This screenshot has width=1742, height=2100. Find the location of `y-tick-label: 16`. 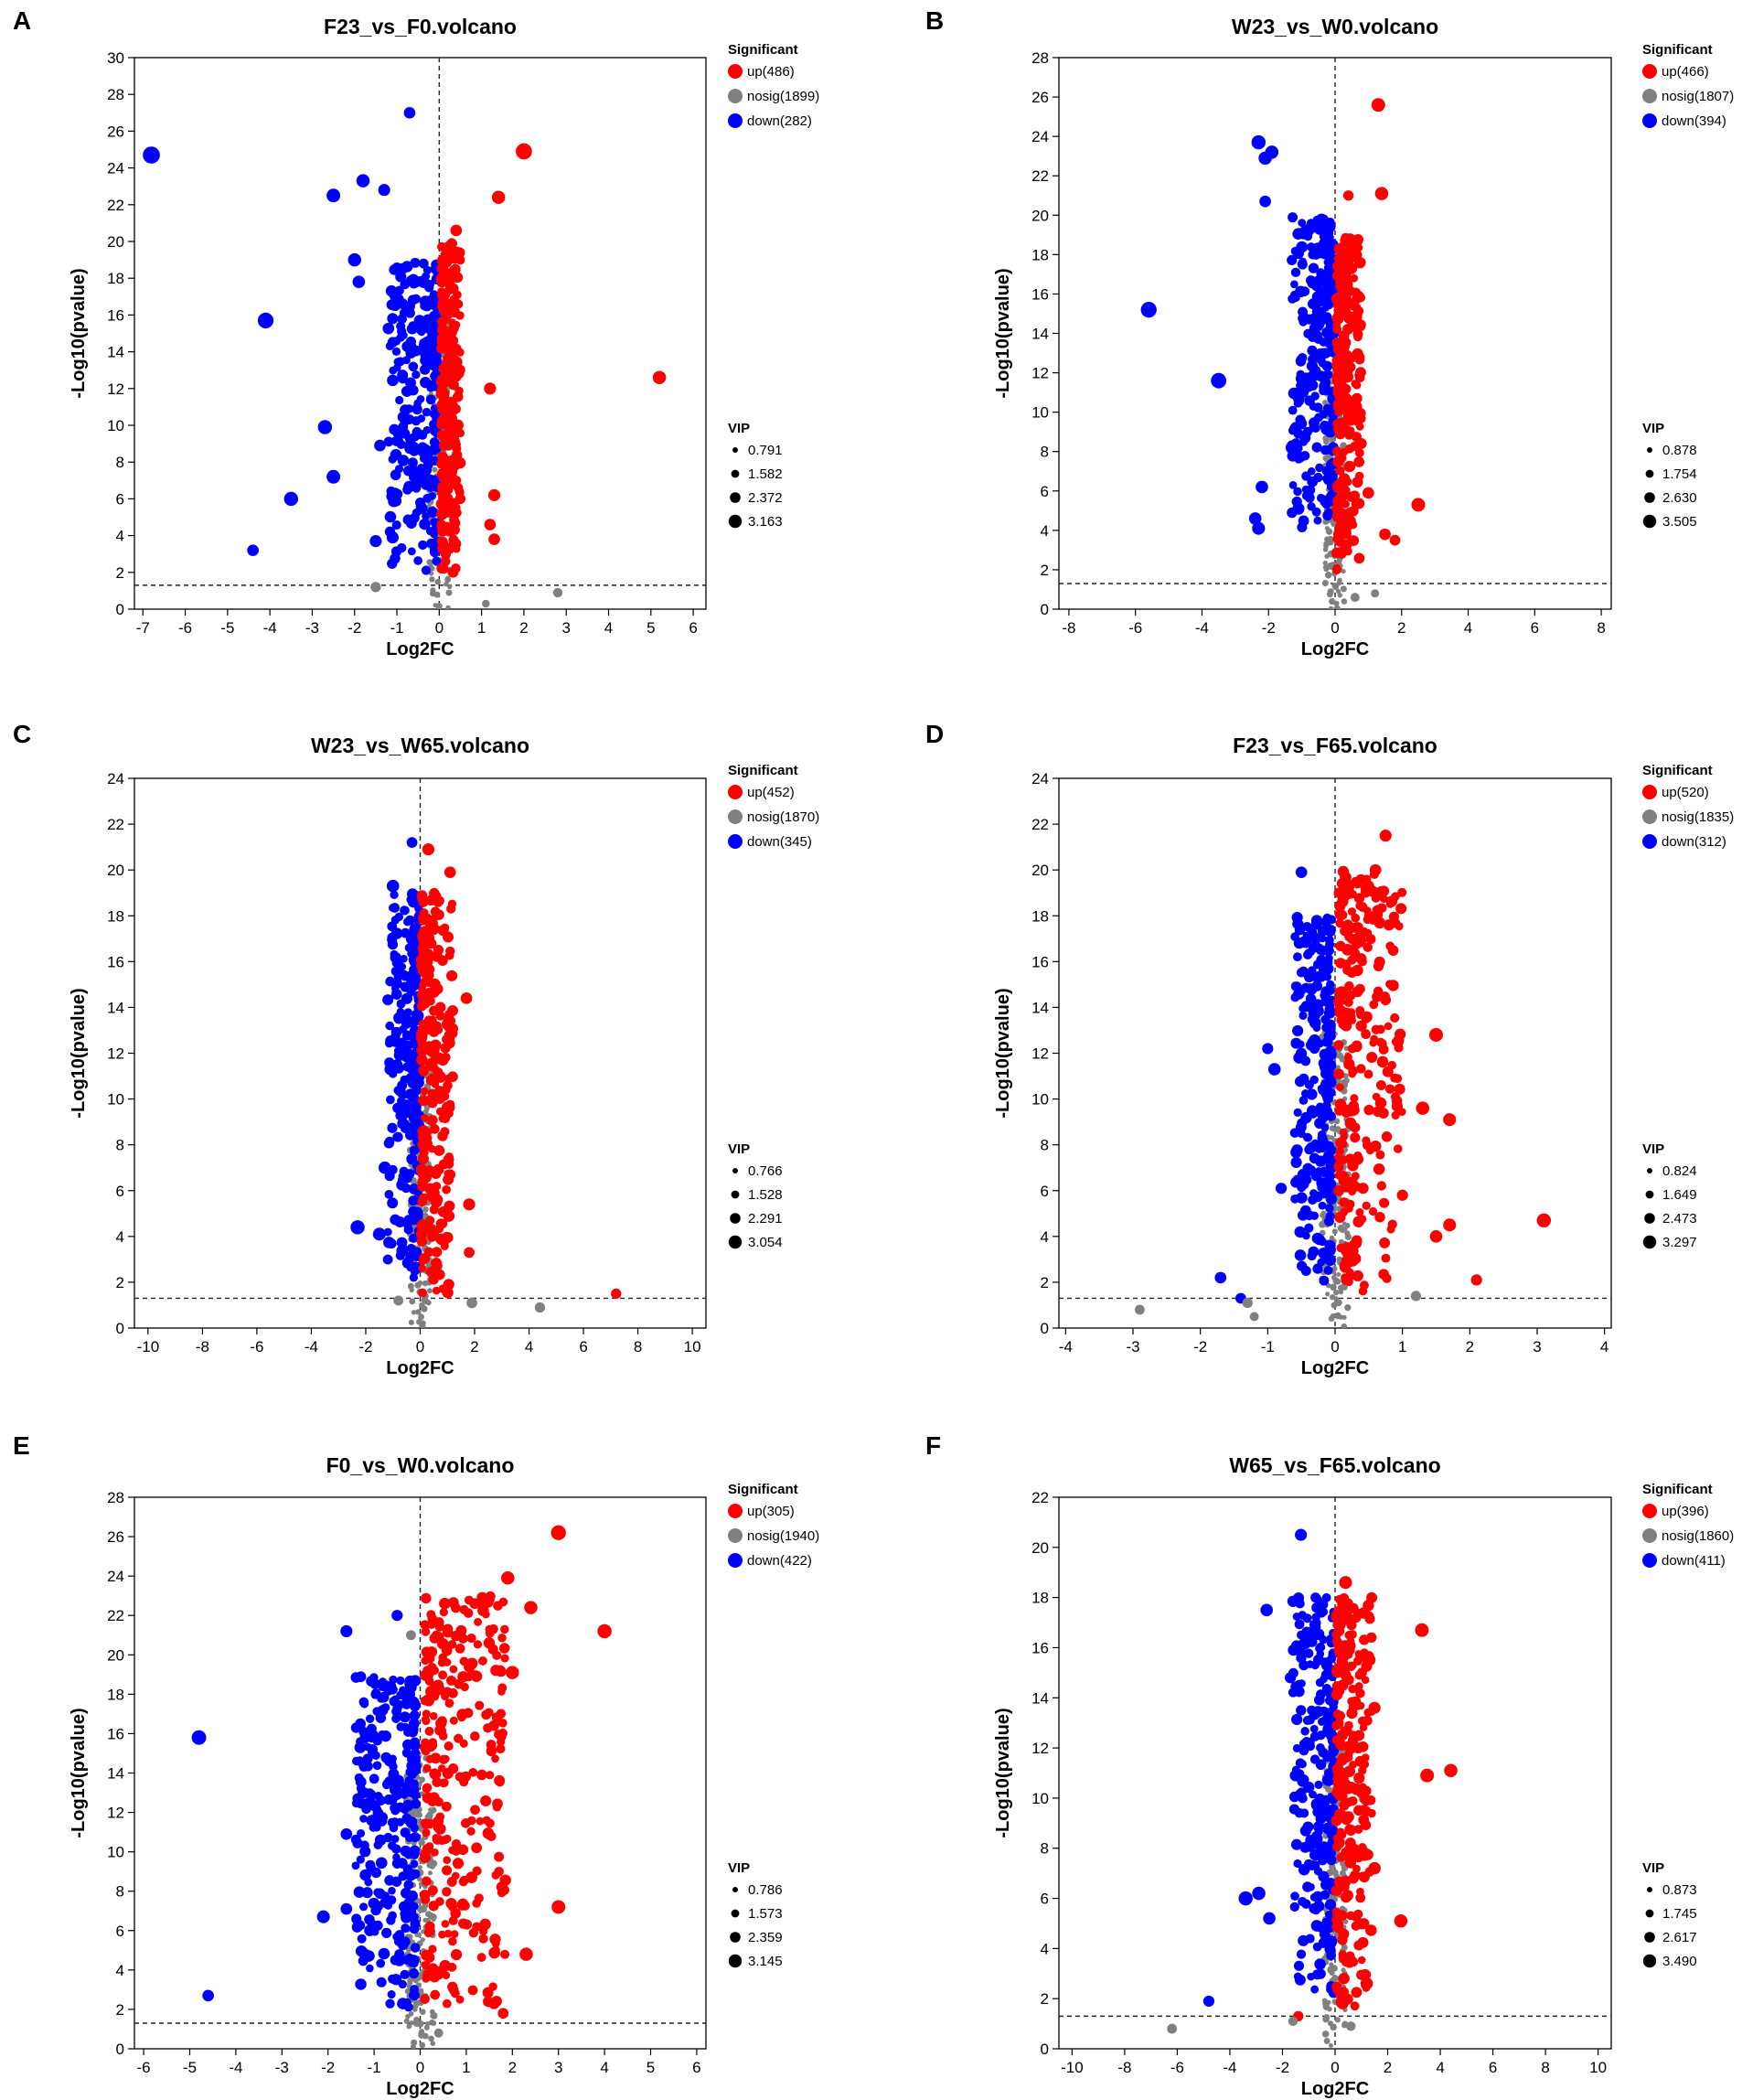

y-tick-label: 16 is located at coordinates (115, 315).